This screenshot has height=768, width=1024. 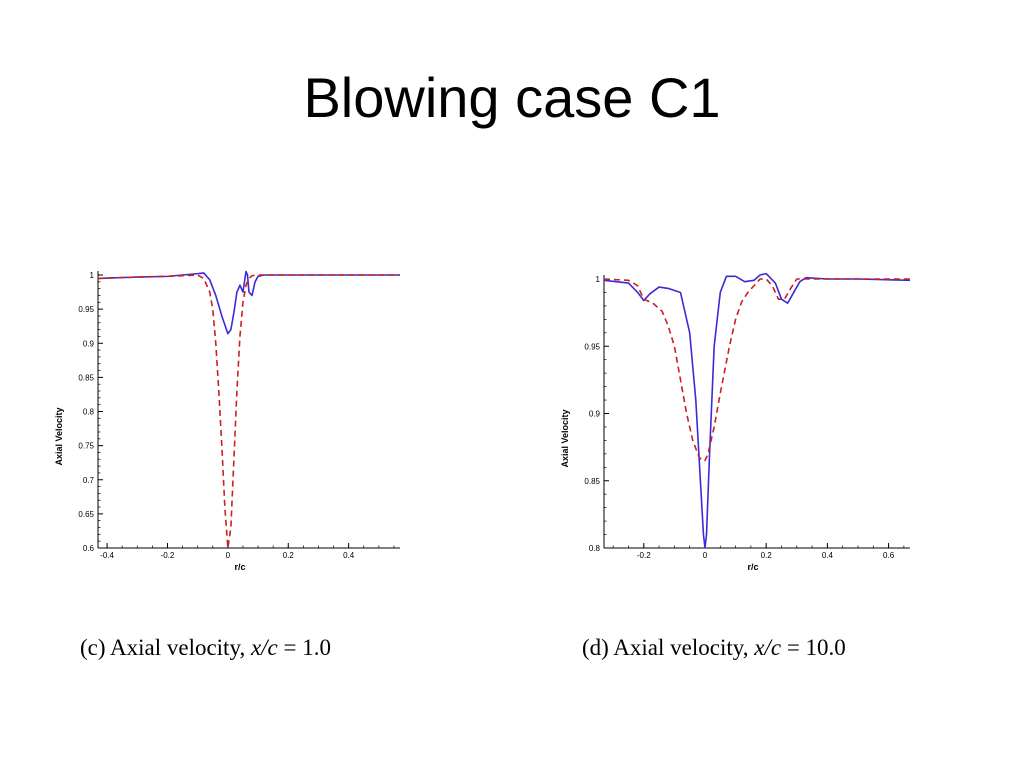 I want to click on x-tick-label-c: -0.2, so click(x=168, y=555).